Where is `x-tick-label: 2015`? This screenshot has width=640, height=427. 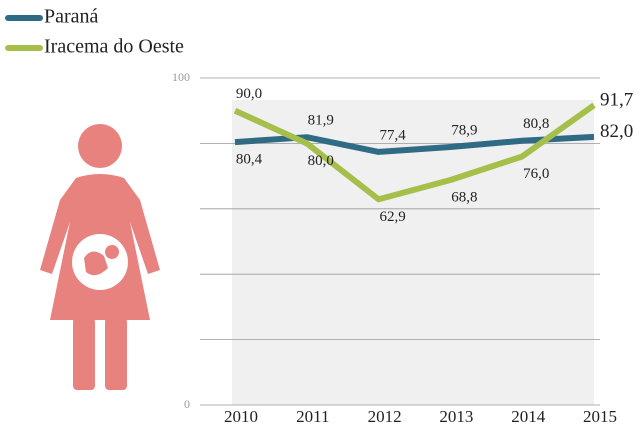
x-tick-label: 2015 is located at coordinates (600, 416).